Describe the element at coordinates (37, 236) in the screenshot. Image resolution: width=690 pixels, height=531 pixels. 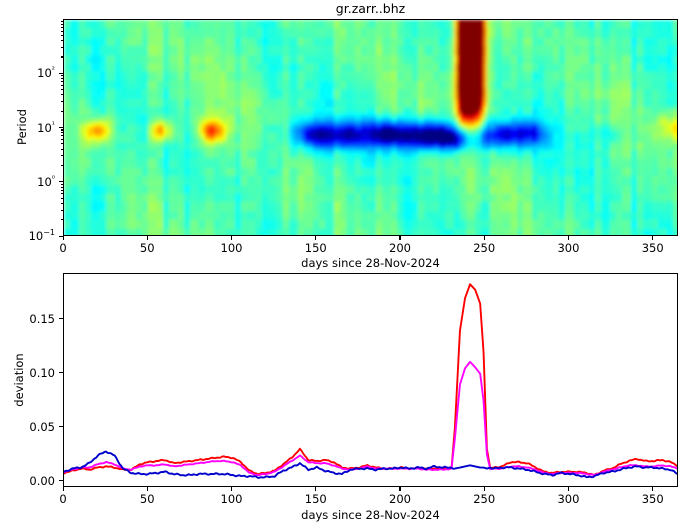
I see `spectrogram-ytick-label: 10−1` at that location.